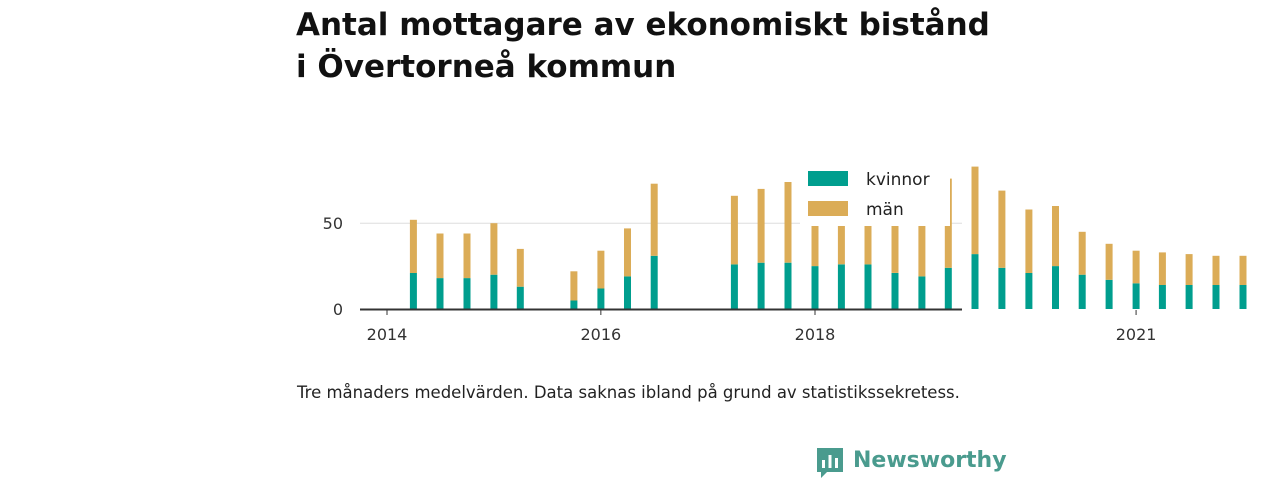 The image size is (1280, 484). What do you see at coordinates (1109, 261) in the screenshot?
I see `bar-män-2020-10-01` at bounding box center [1109, 261].